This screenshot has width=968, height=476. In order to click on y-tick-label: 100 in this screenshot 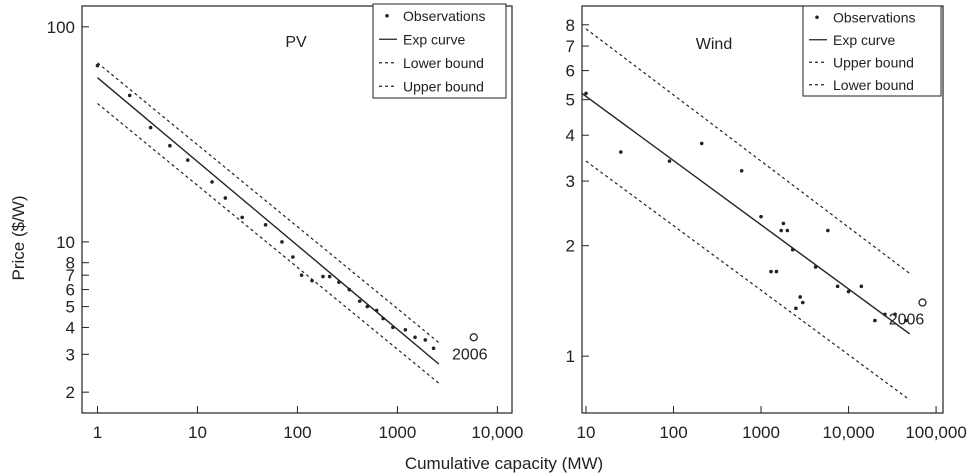, I will do `click(61, 27)`.